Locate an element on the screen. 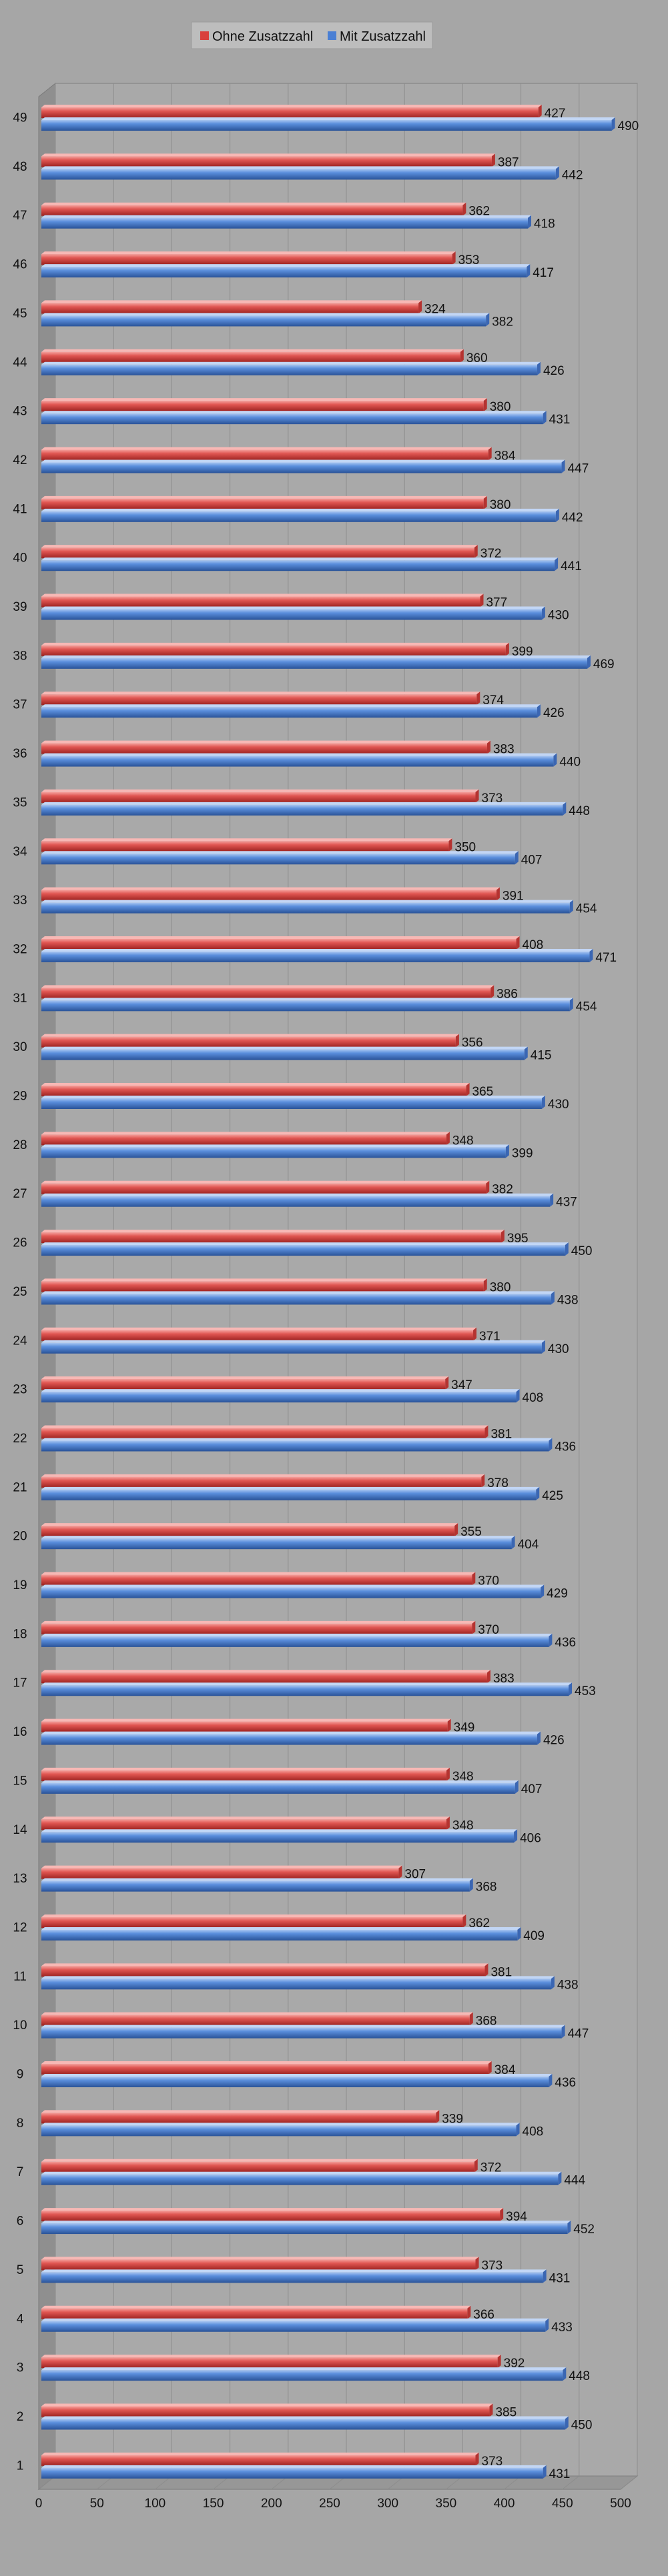  x-axis-ticks: 0 50 100 150 200 250 300 350 400 450 500 is located at coordinates (333, 2504).